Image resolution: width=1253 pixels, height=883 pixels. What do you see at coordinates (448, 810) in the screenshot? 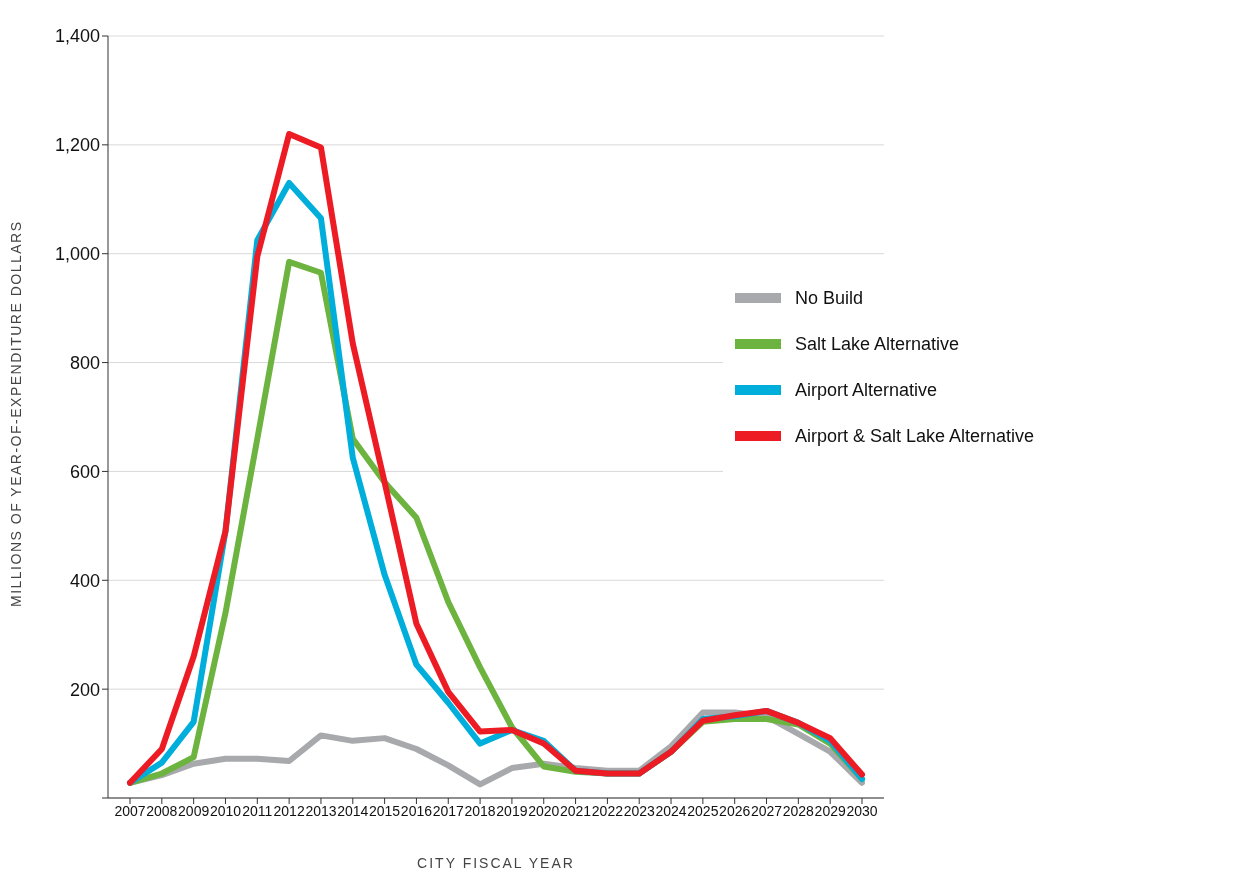
I see `x-tick-label: 2017` at bounding box center [448, 810].